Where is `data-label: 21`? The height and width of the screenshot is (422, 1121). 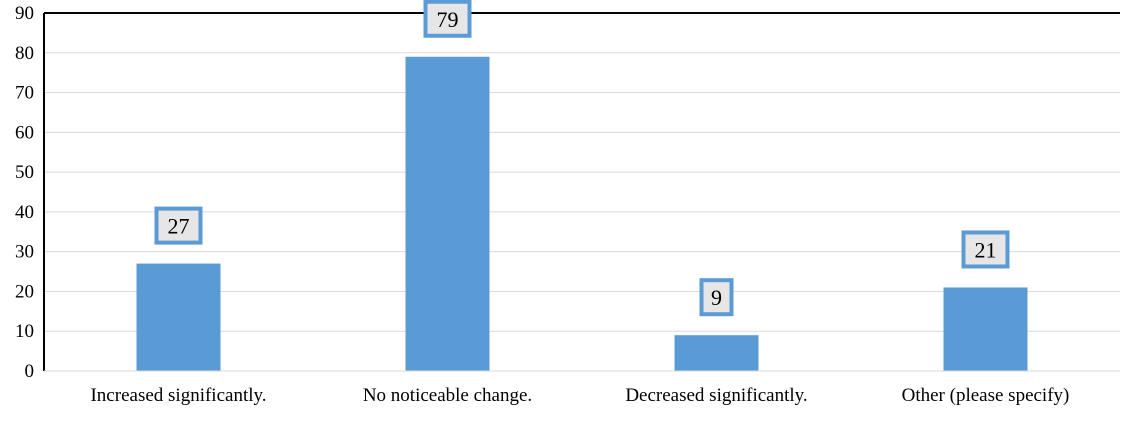 data-label: 21 is located at coordinates (986, 249).